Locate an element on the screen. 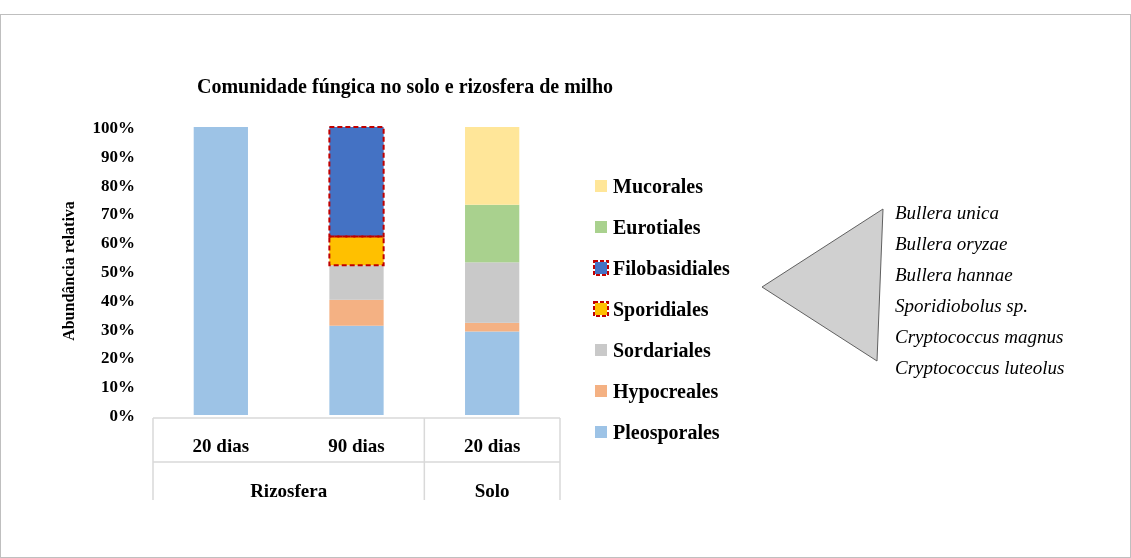 The width and height of the screenshot is (1131, 558). legend-label: Hypocreales is located at coordinates (666, 391).